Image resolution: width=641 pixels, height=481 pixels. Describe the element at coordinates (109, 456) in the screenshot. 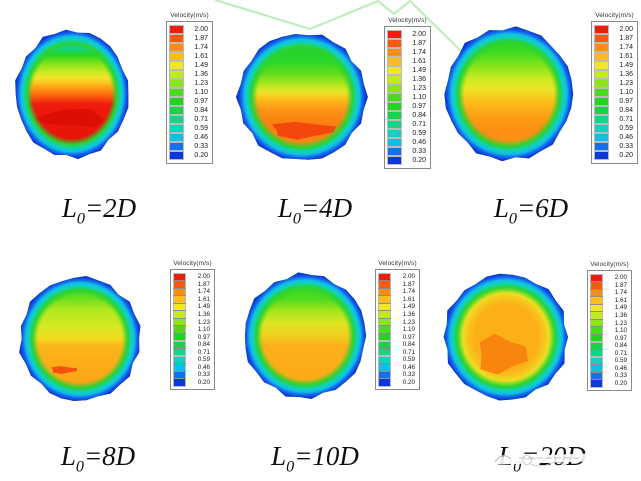

I see `label-value: =8D` at that location.